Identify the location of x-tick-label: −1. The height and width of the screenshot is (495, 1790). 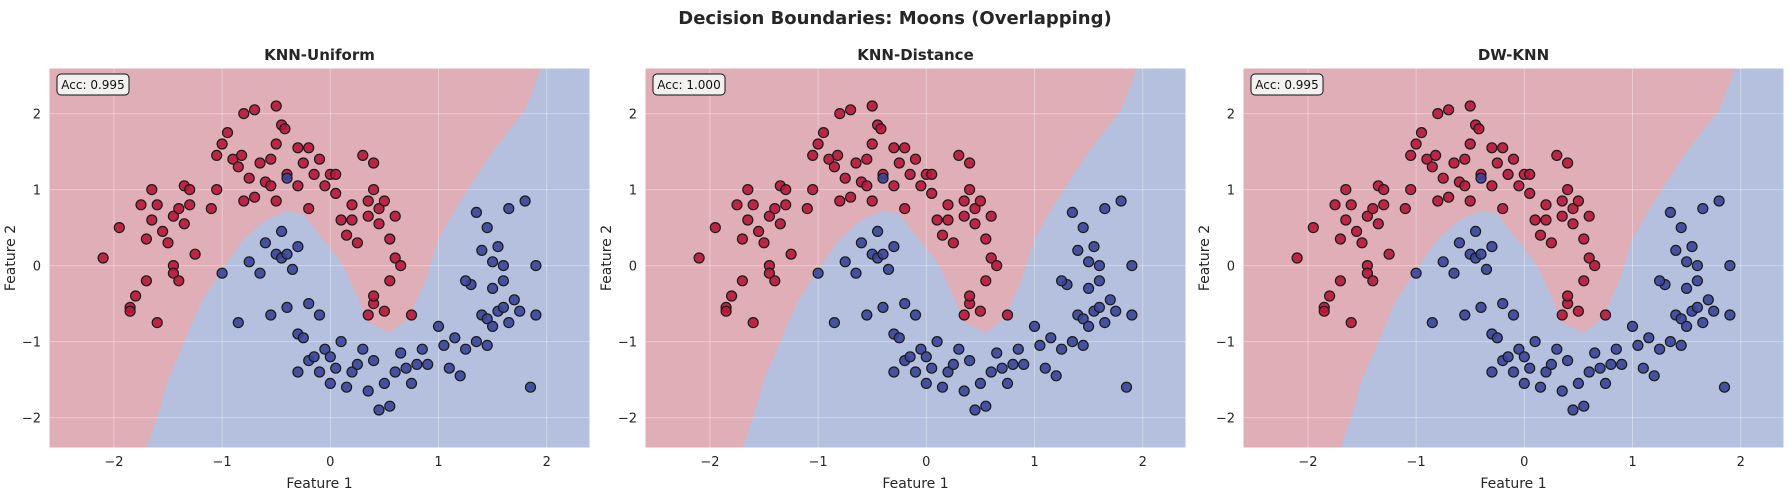
(818, 462).